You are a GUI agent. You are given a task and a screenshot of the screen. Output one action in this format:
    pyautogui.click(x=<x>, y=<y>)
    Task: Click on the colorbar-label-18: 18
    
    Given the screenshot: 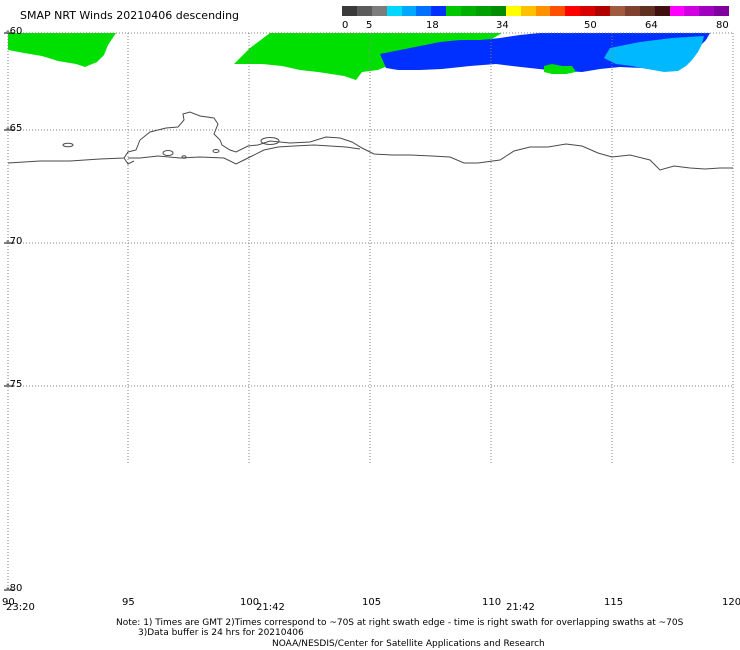 What is the action you would take?
    pyautogui.click(x=432, y=25)
    